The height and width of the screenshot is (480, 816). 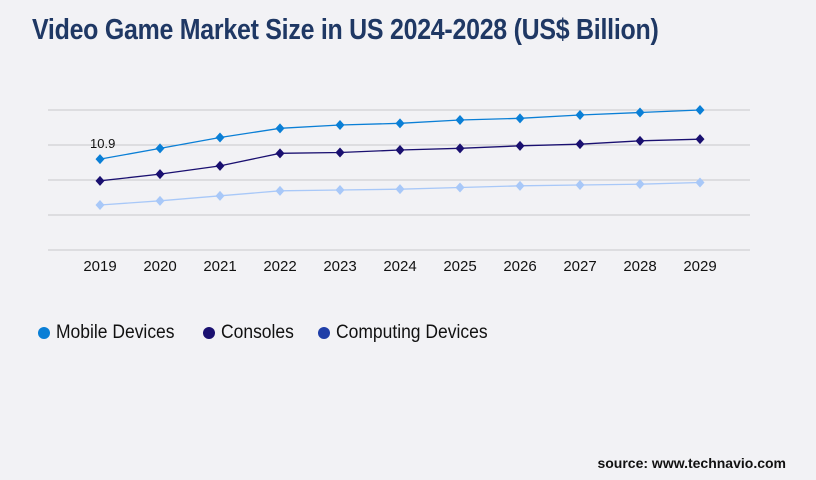 I want to click on legend-item-computing: Computing Devices, so click(x=409, y=333).